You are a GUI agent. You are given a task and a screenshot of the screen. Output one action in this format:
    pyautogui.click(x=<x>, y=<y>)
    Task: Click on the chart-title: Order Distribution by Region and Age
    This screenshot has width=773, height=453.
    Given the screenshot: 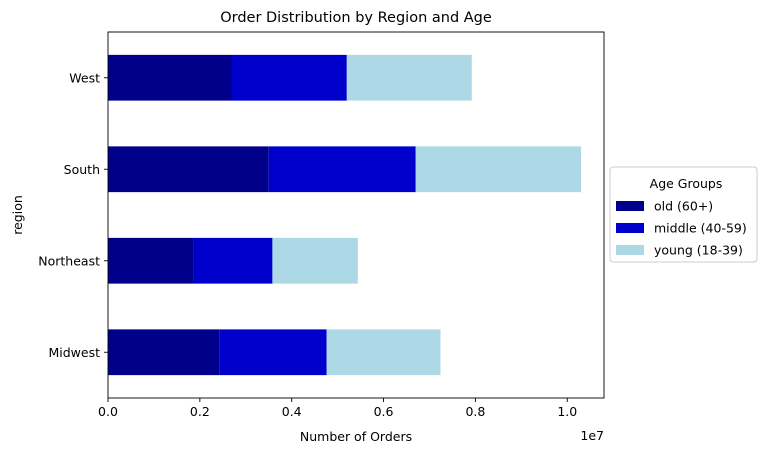 What is the action you would take?
    pyautogui.click(x=356, y=18)
    